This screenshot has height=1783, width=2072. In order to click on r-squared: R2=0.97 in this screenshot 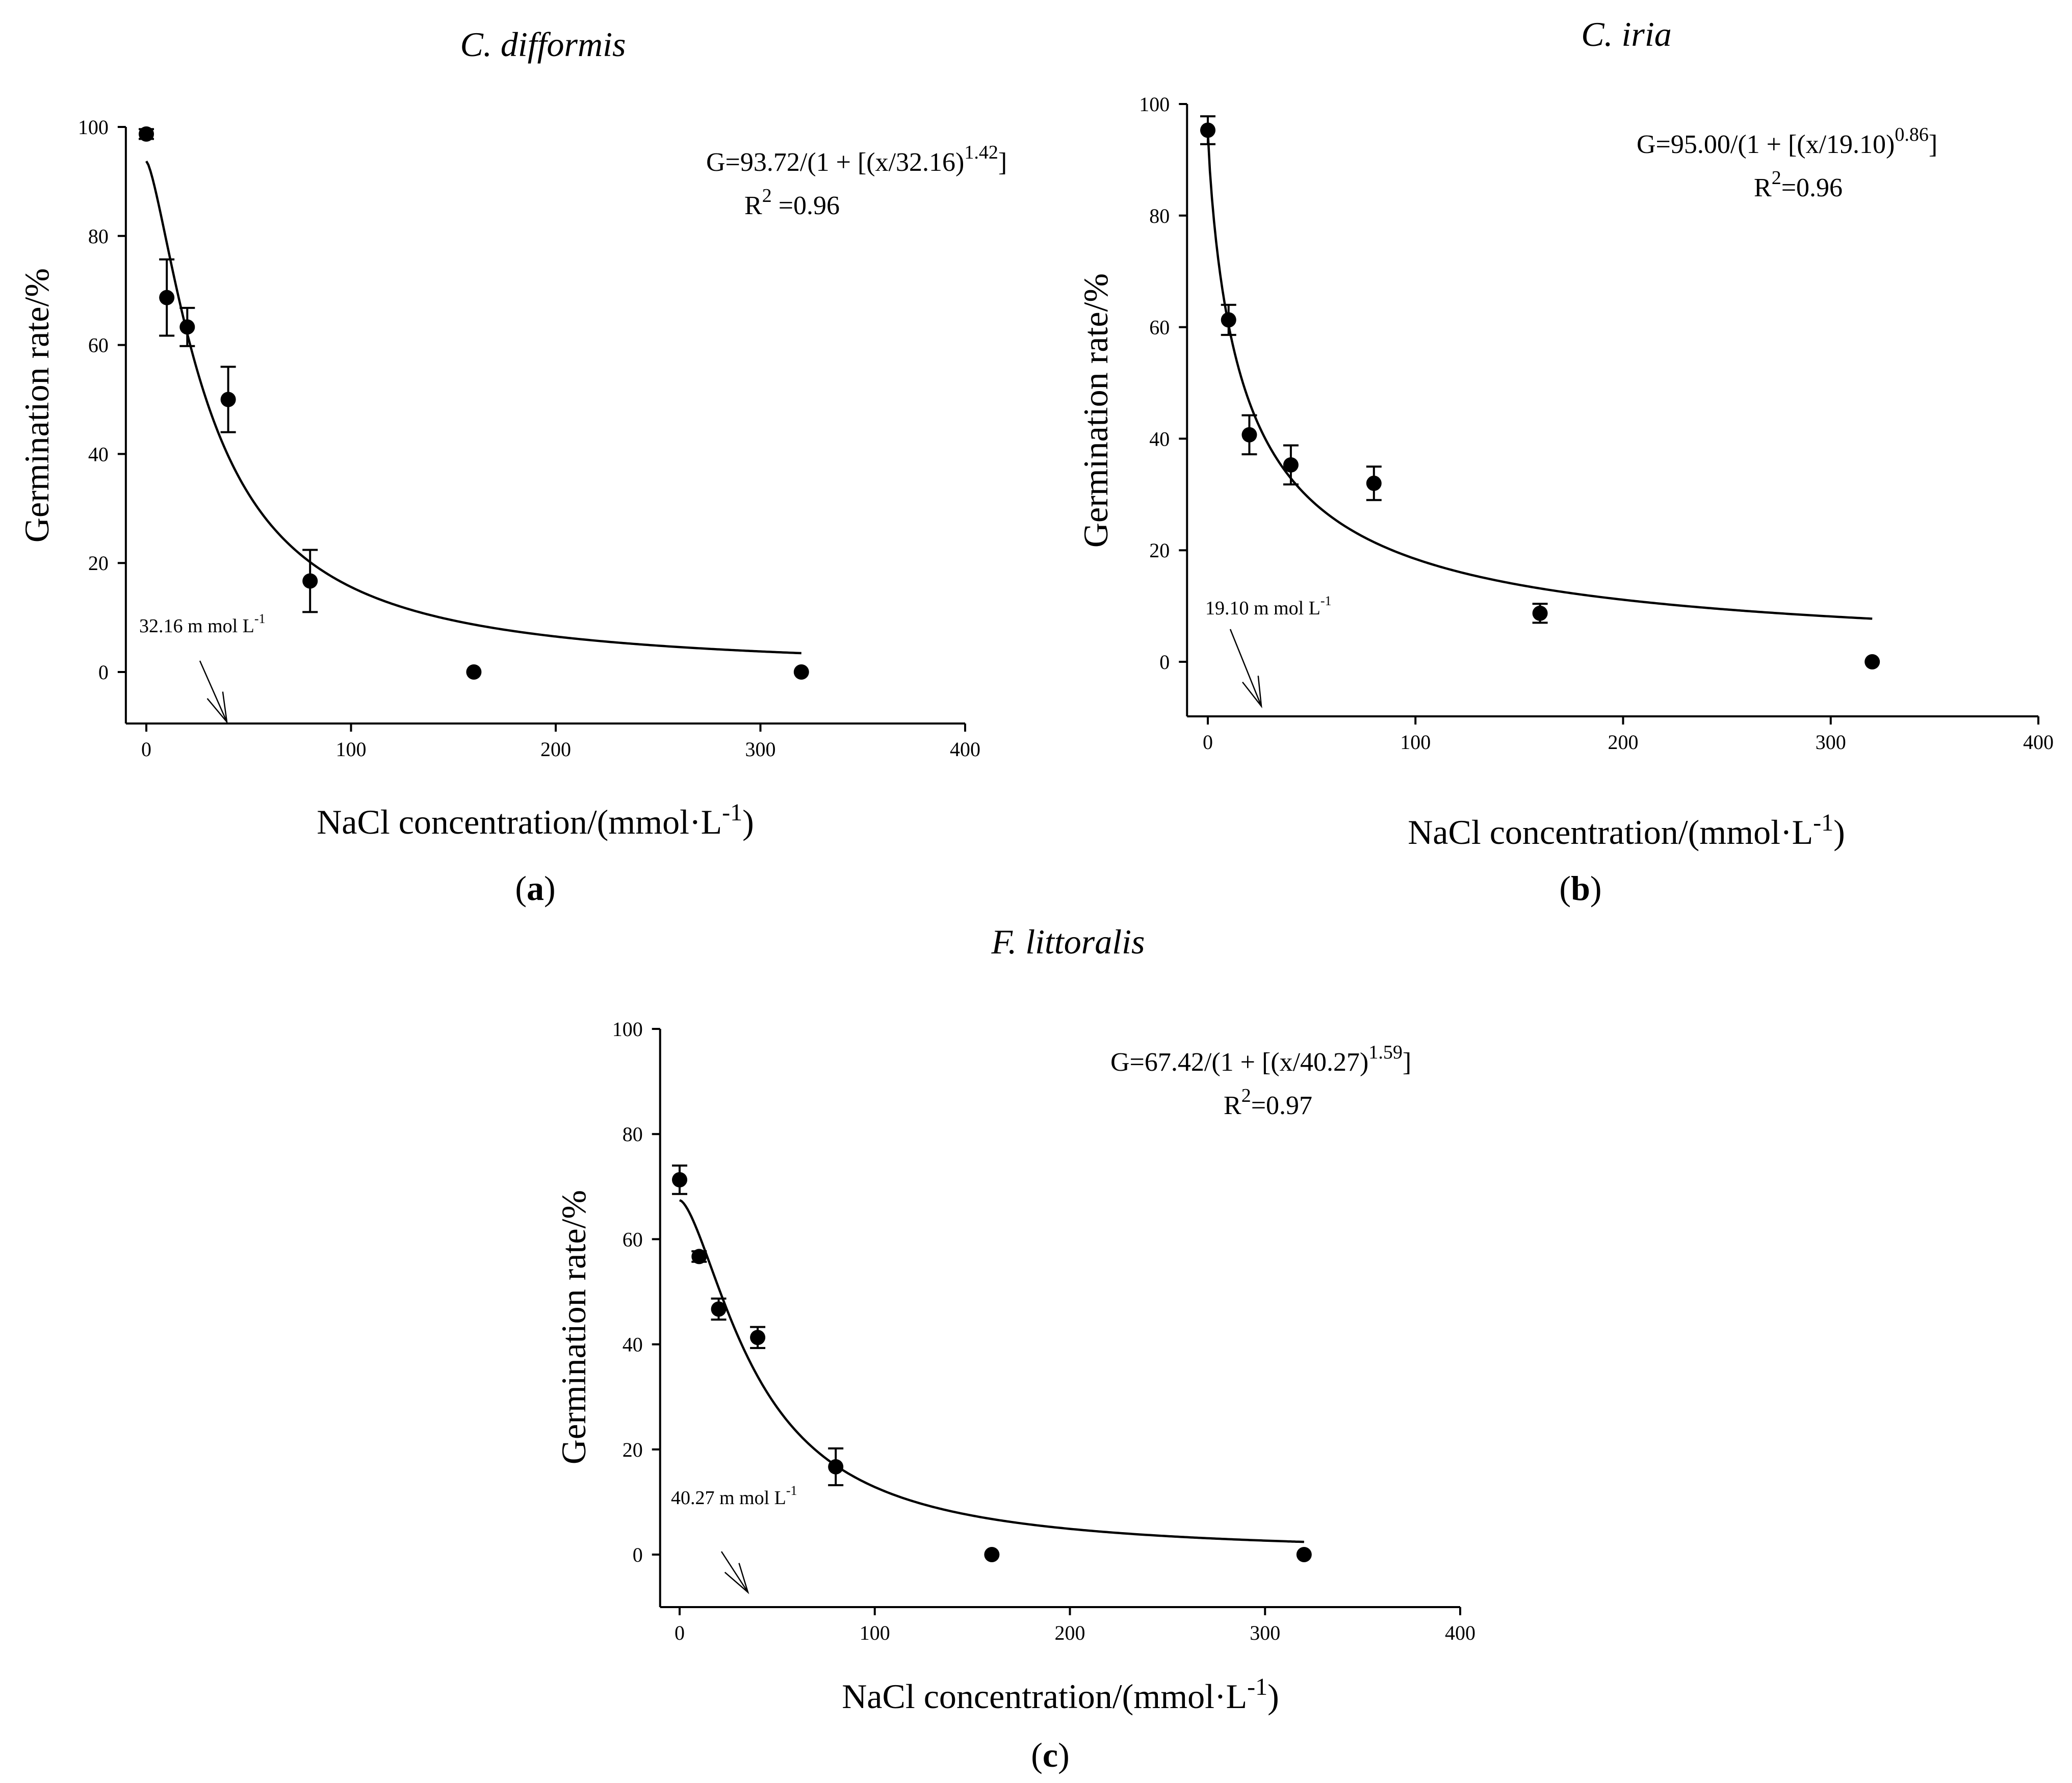, I will do `click(1268, 1102)`.